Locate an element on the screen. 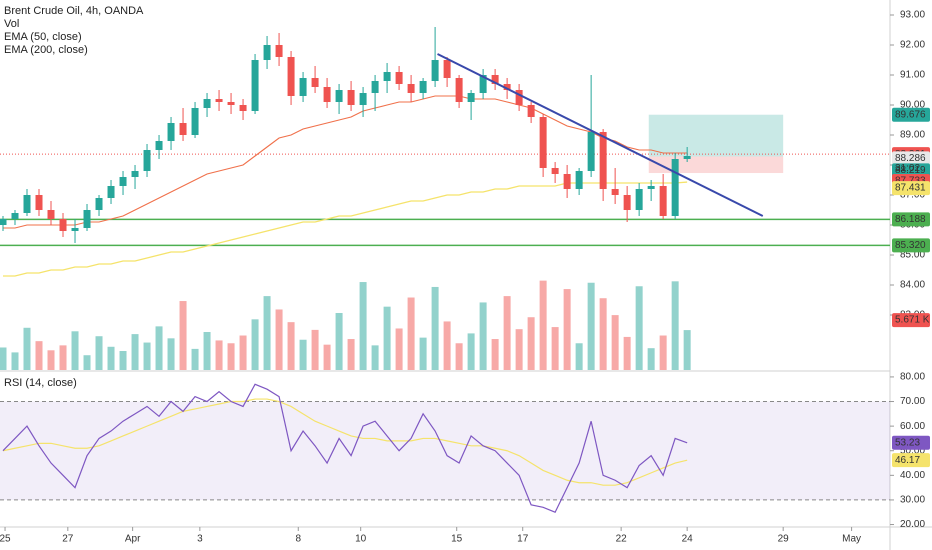 Image resolution: width=932 pixels, height=550 pixels. level-label: 86.188 is located at coordinates (911, 219).